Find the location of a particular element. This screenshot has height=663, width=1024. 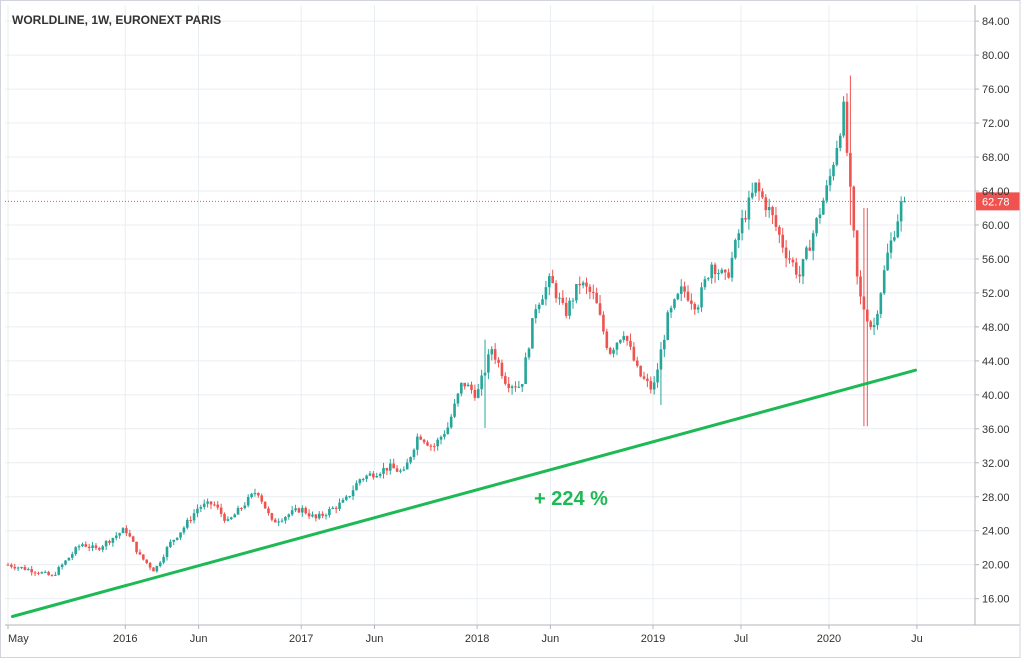

y-tick-label: 68.00 is located at coordinates (996, 158).